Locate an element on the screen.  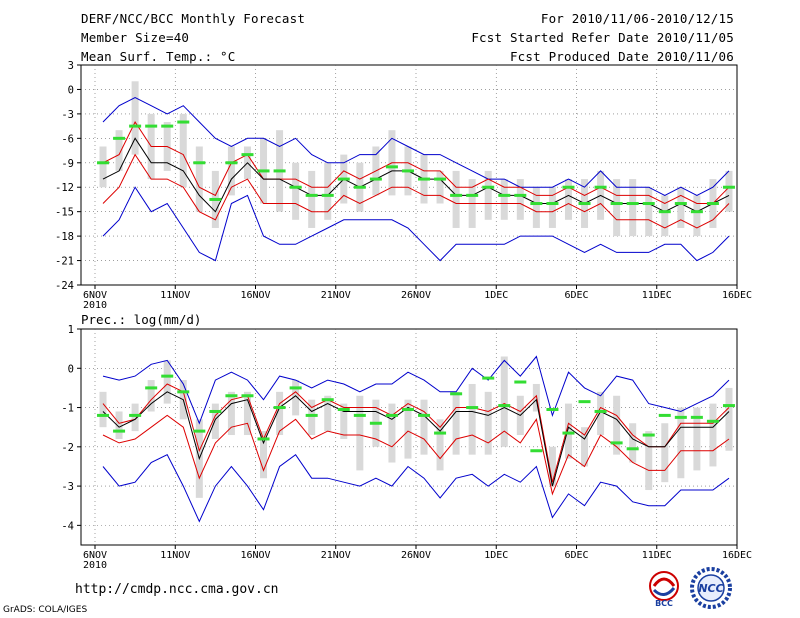
y-tick-label: -3 is located at coordinates (67, 487).